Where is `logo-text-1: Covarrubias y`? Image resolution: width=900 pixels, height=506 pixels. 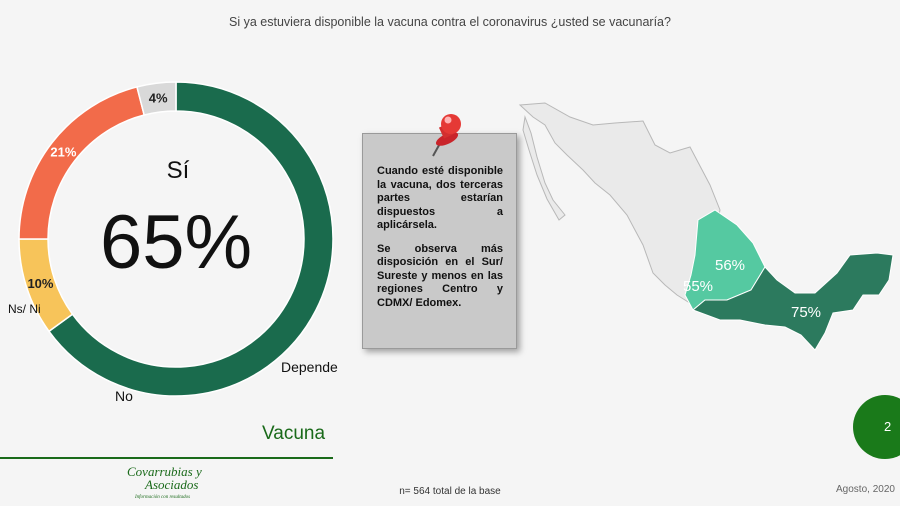 logo-text-1: Covarrubias y is located at coordinates (164, 471).